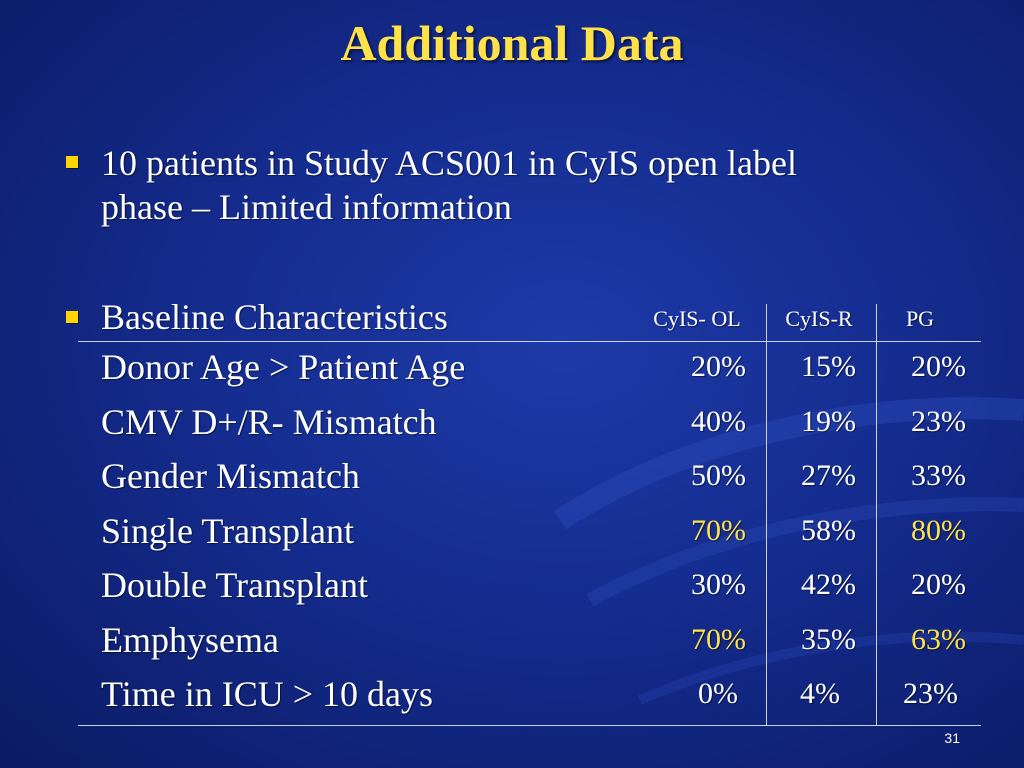  Describe the element at coordinates (718, 693) in the screenshot. I see `cell-cyis-ol: 0%` at that location.